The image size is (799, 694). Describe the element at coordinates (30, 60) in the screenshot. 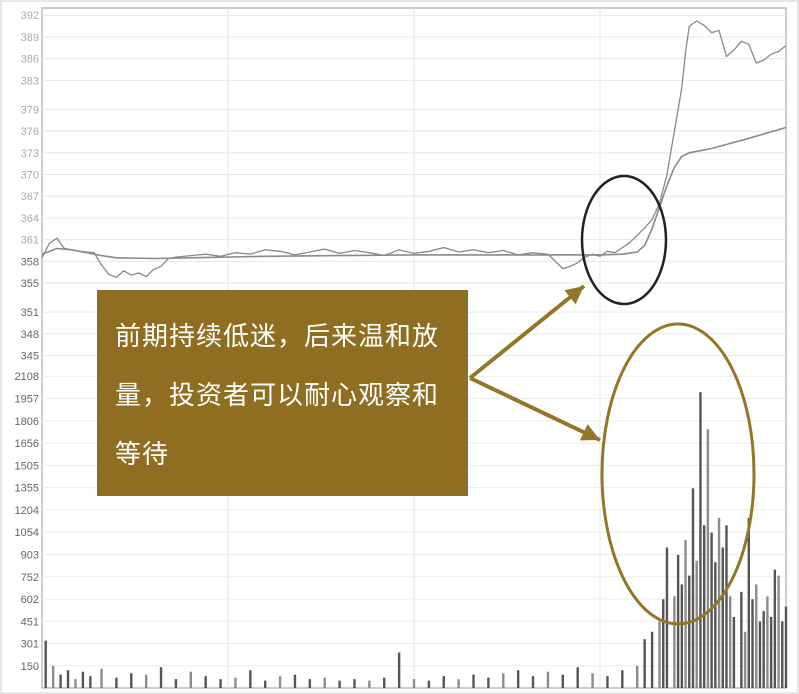

I see `price-tick-label: 386` at that location.